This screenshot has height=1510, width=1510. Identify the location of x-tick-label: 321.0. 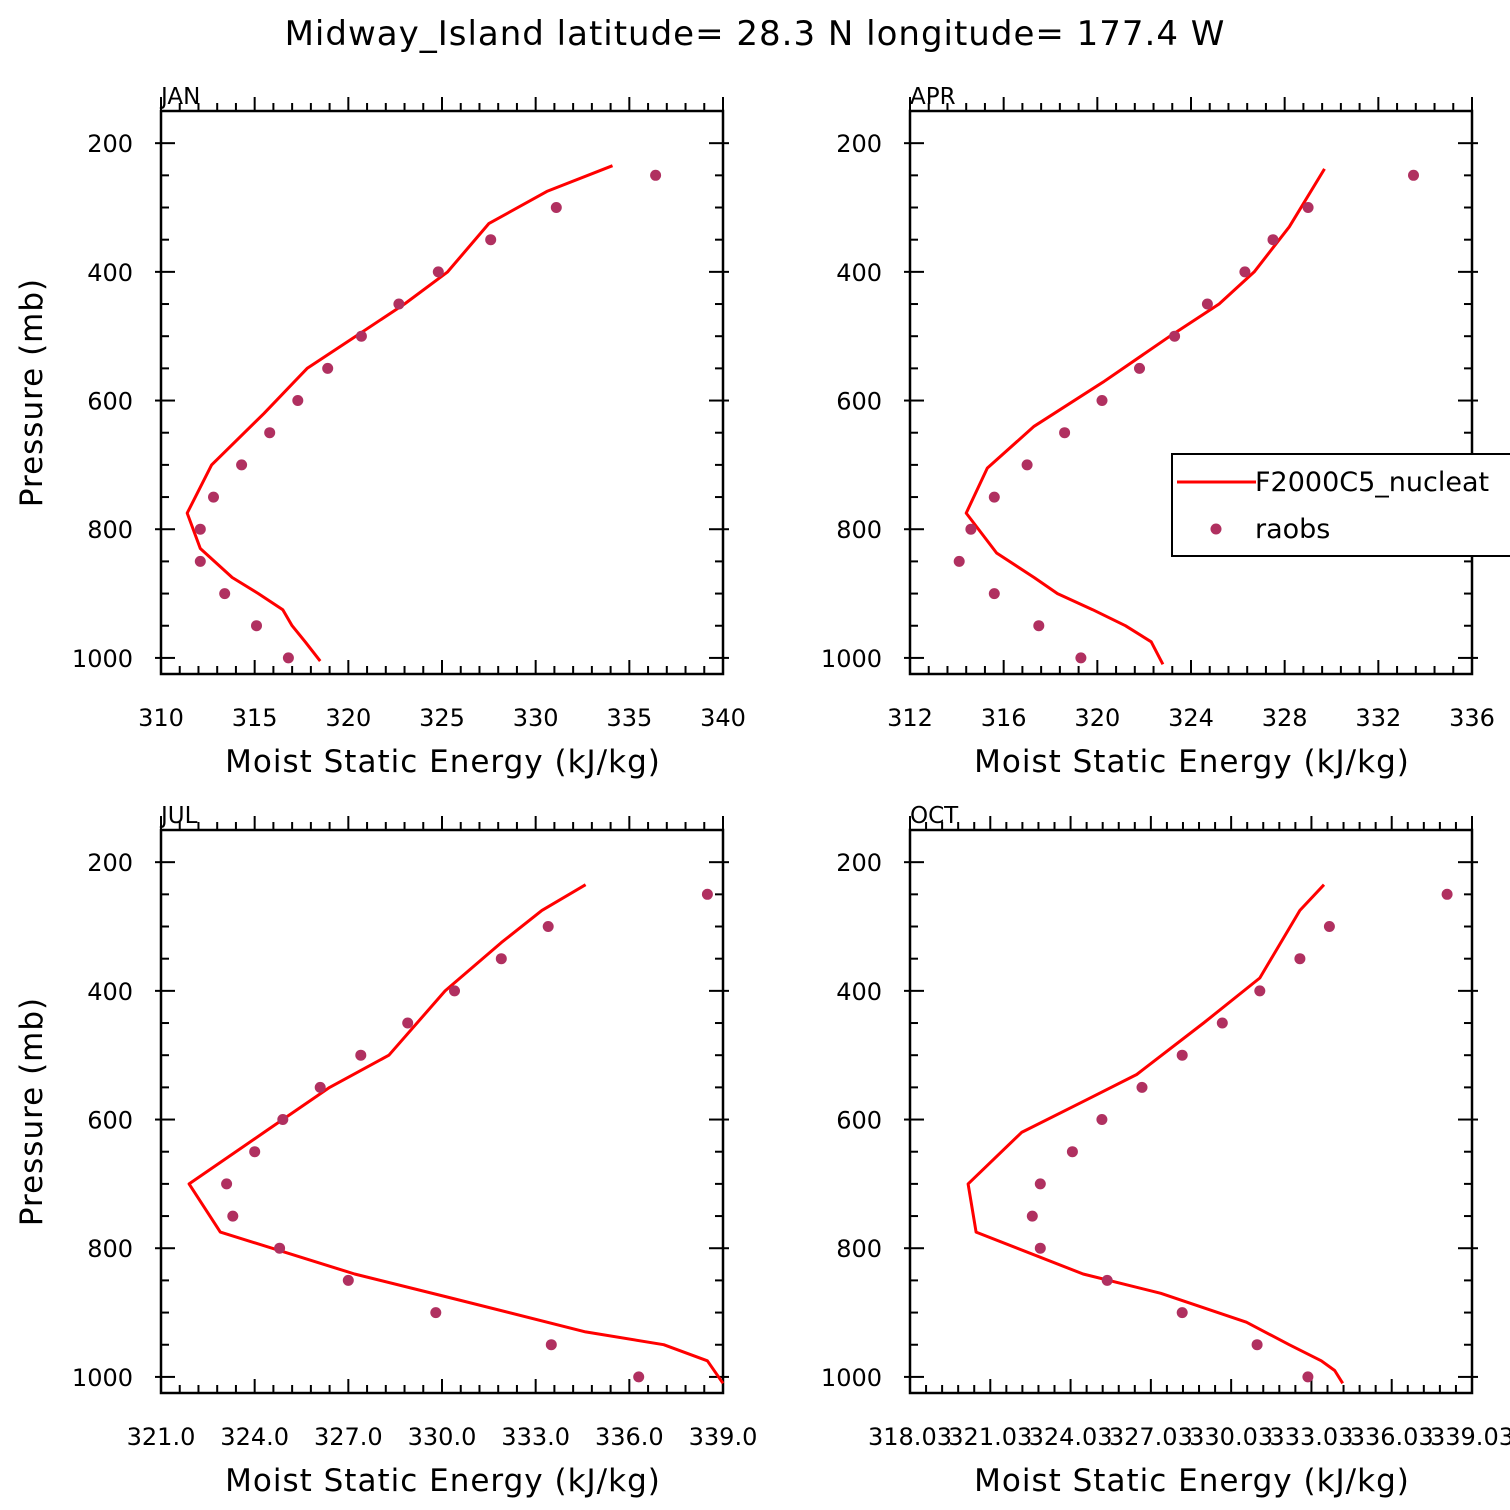
(161, 1437).